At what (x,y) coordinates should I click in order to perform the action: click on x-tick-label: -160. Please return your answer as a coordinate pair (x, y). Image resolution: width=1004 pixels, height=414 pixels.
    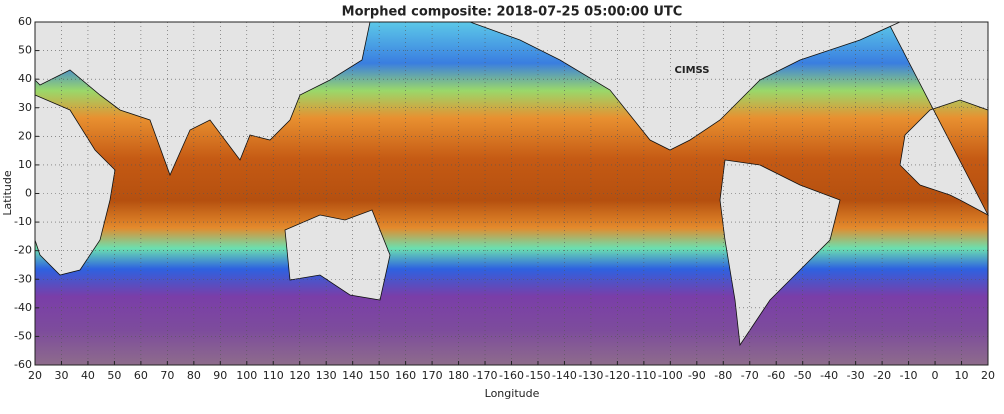
    Looking at the image, I should click on (511, 375).